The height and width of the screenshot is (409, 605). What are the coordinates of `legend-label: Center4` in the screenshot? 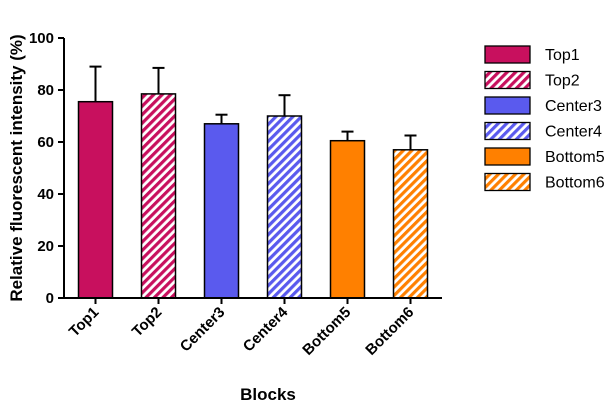 It's located at (573, 132).